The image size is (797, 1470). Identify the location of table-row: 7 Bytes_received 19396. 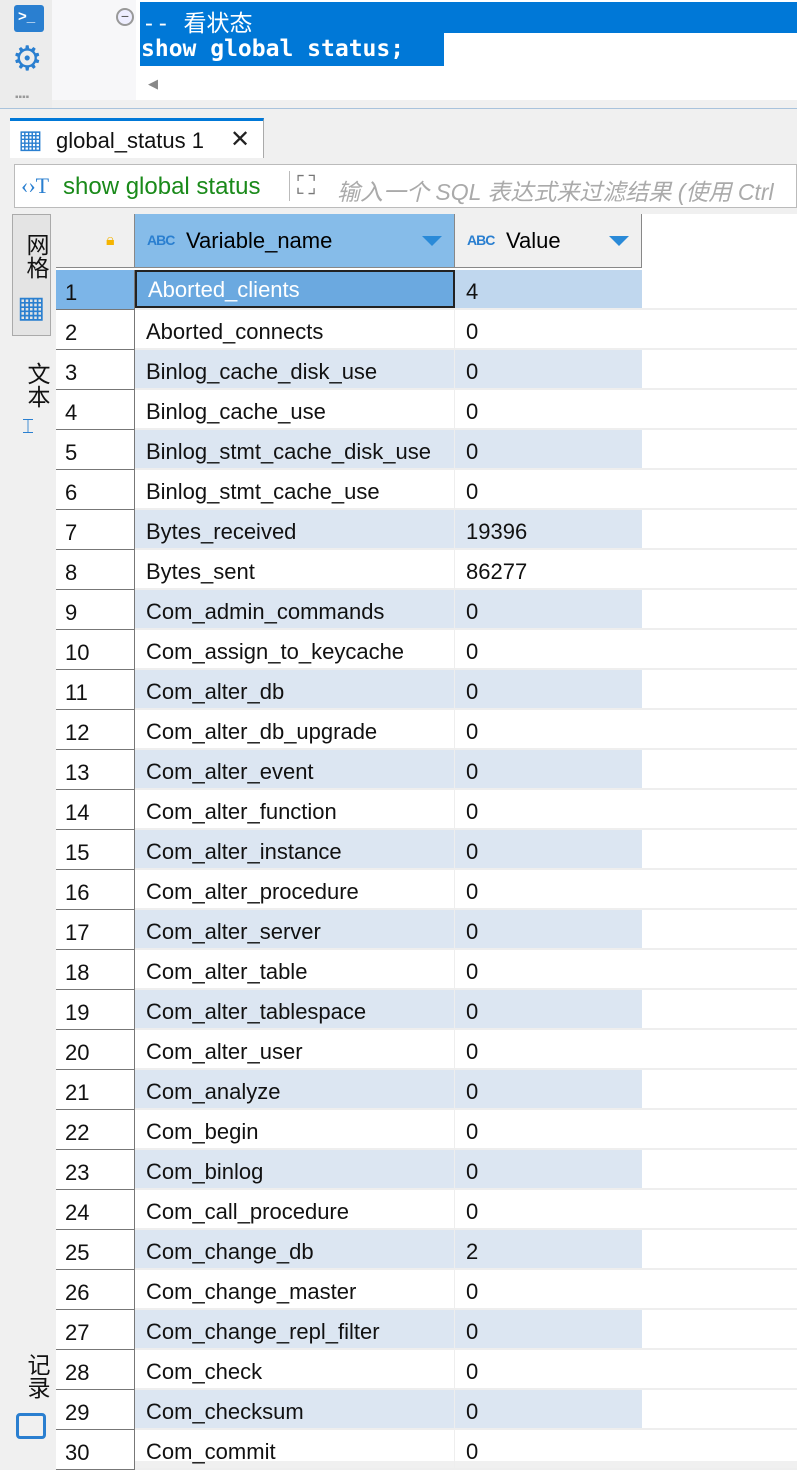
(426, 530).